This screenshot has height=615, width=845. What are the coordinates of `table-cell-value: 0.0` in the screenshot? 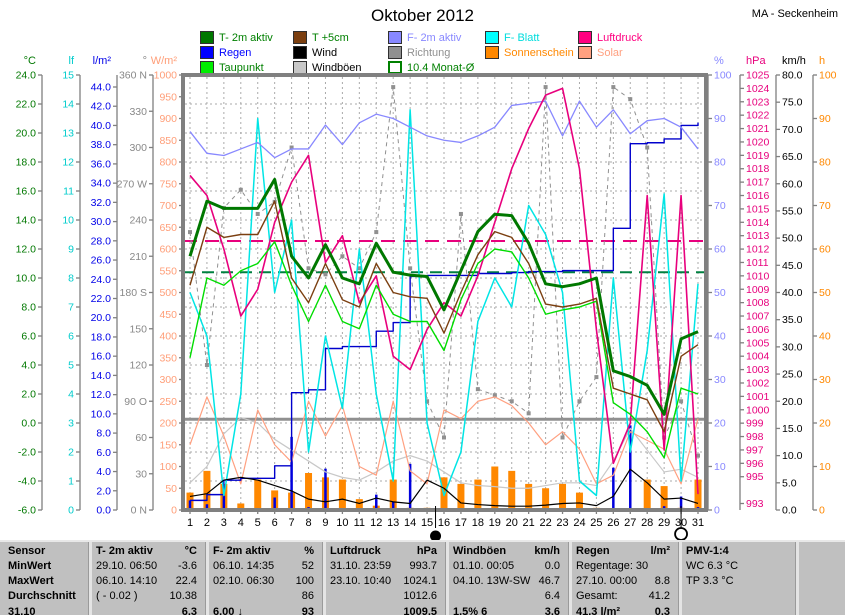 It's located at (552, 566).